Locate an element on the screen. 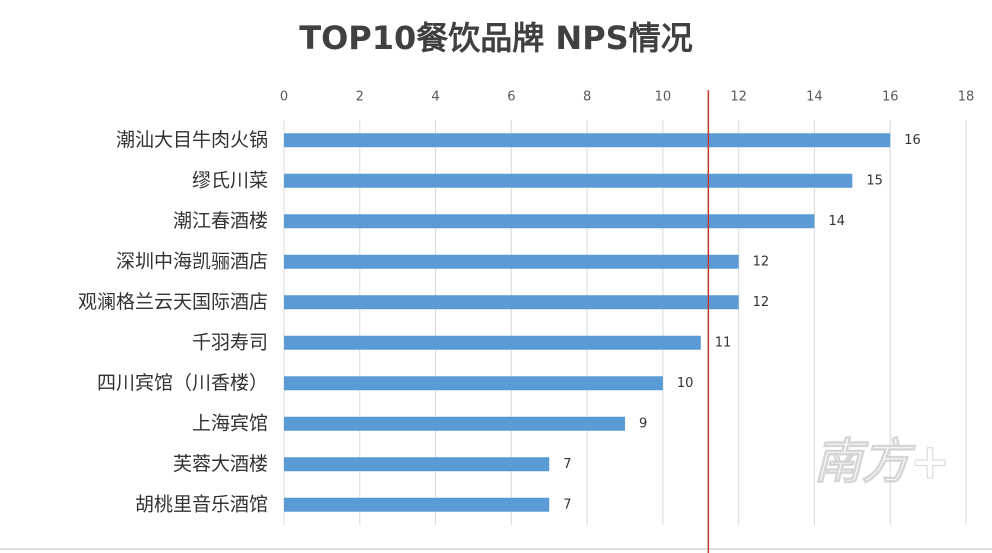 This screenshot has height=553, width=992. x-tick-label: 12 is located at coordinates (738, 97).